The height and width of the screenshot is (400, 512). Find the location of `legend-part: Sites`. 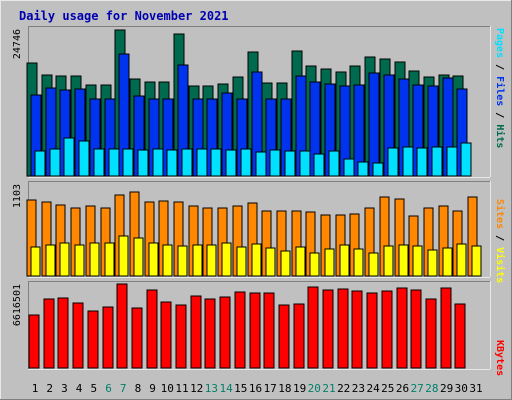

legend-part: Sites is located at coordinates (500, 214).